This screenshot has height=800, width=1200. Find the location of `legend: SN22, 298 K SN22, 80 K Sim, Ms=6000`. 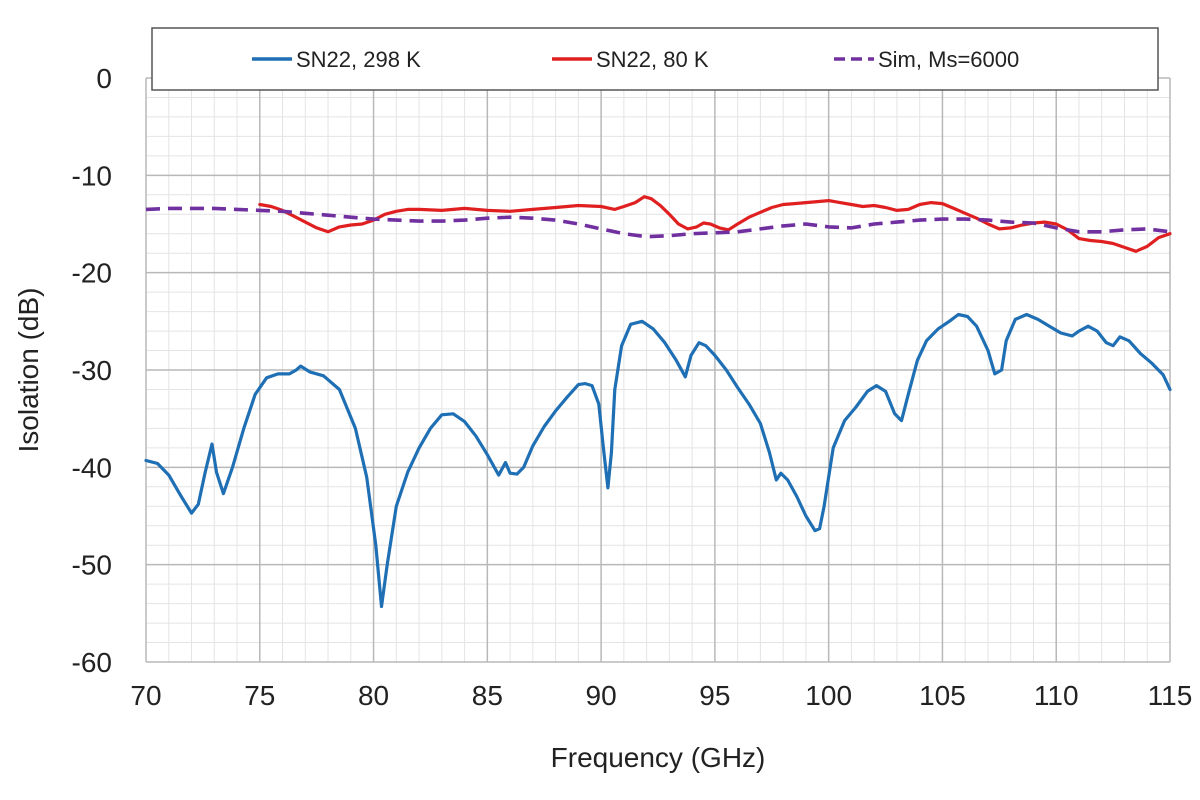

legend: SN22, 298 K SN22, 80 K Sim, Ms=6000 is located at coordinates (655, 59).